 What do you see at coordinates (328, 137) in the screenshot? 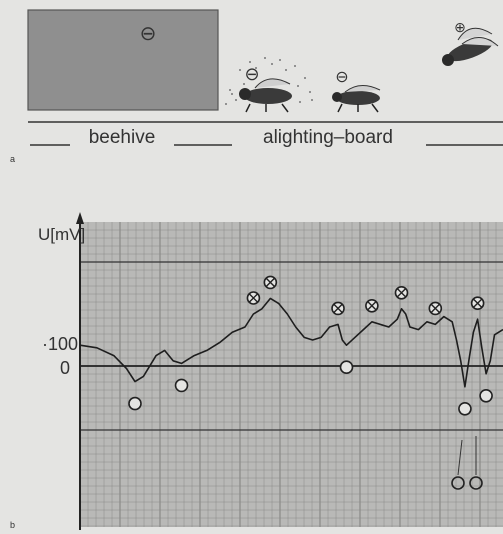
I see `alighting-board-label: alighting–board` at bounding box center [328, 137].